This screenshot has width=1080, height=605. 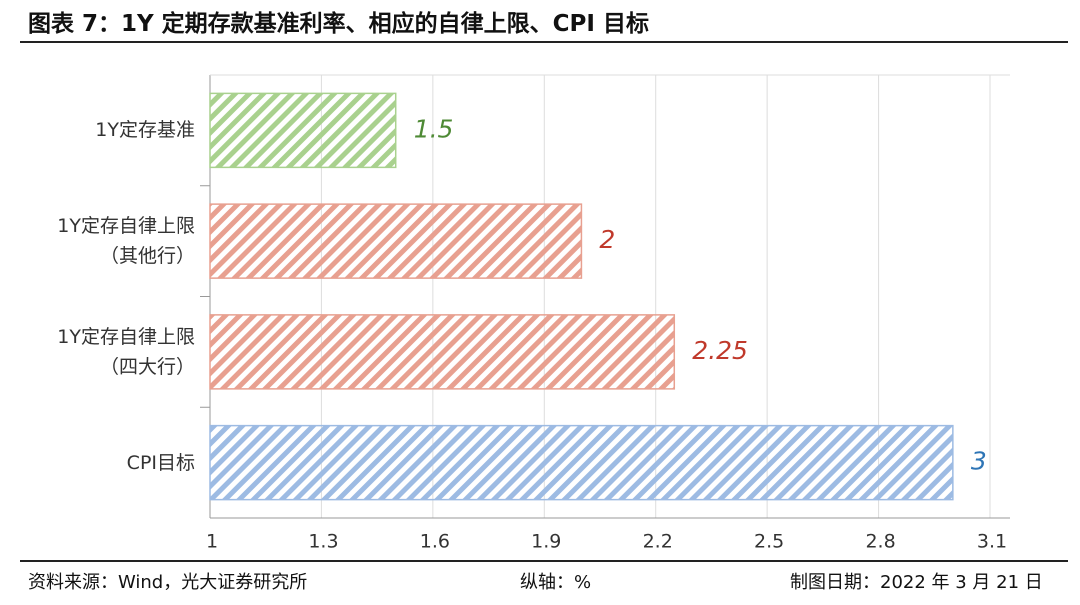 What do you see at coordinates (992, 542) in the screenshot?
I see `x-tick-label: 3.1` at bounding box center [992, 542].